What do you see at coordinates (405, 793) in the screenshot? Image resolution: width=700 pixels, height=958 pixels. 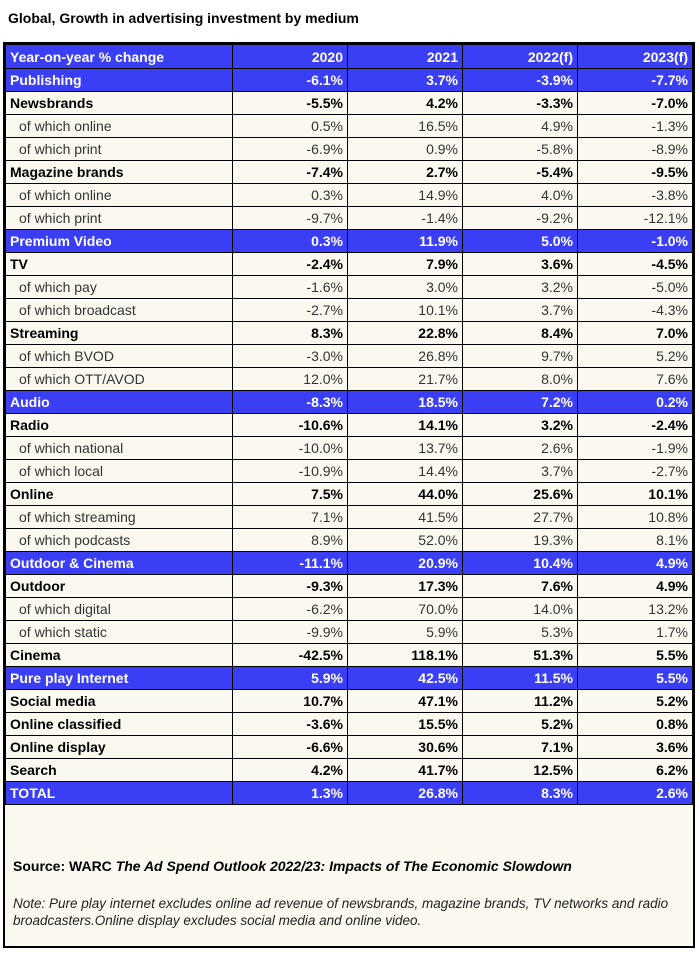 I see `value-cell: 26.8%` at bounding box center [405, 793].